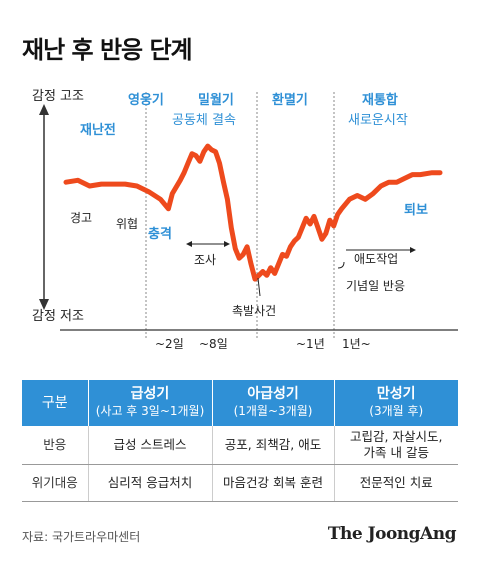  I want to click on investigation-arrowhead-right, so click(227, 244).